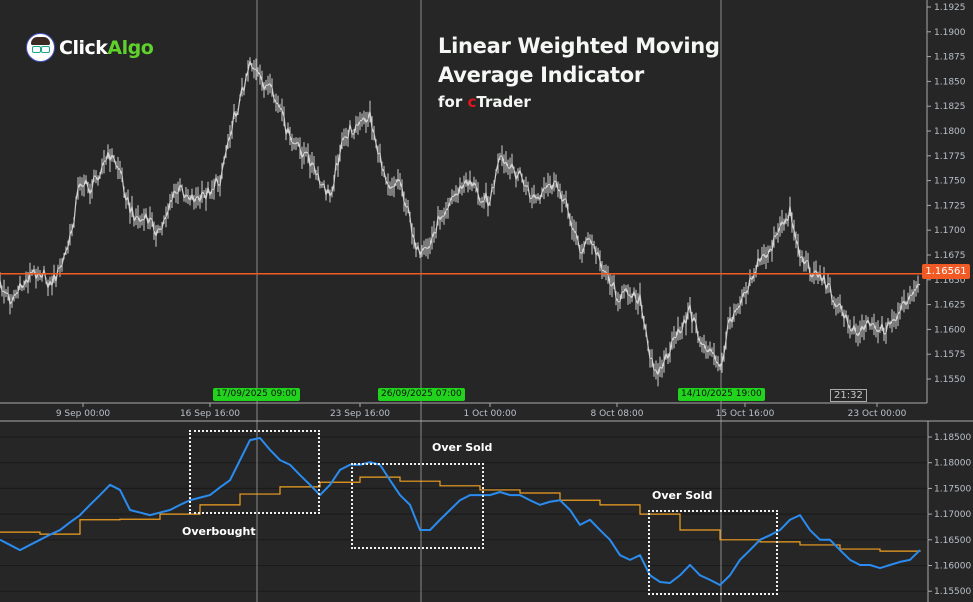  I want to click on price-tick-label: 1.1750, so click(950, 182).